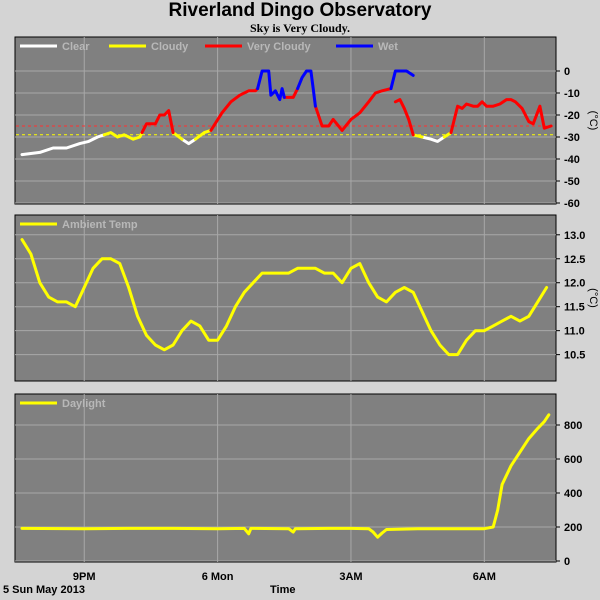 This screenshot has height=600, width=600. I want to click on x-tick-label: 9PM, so click(84, 577).